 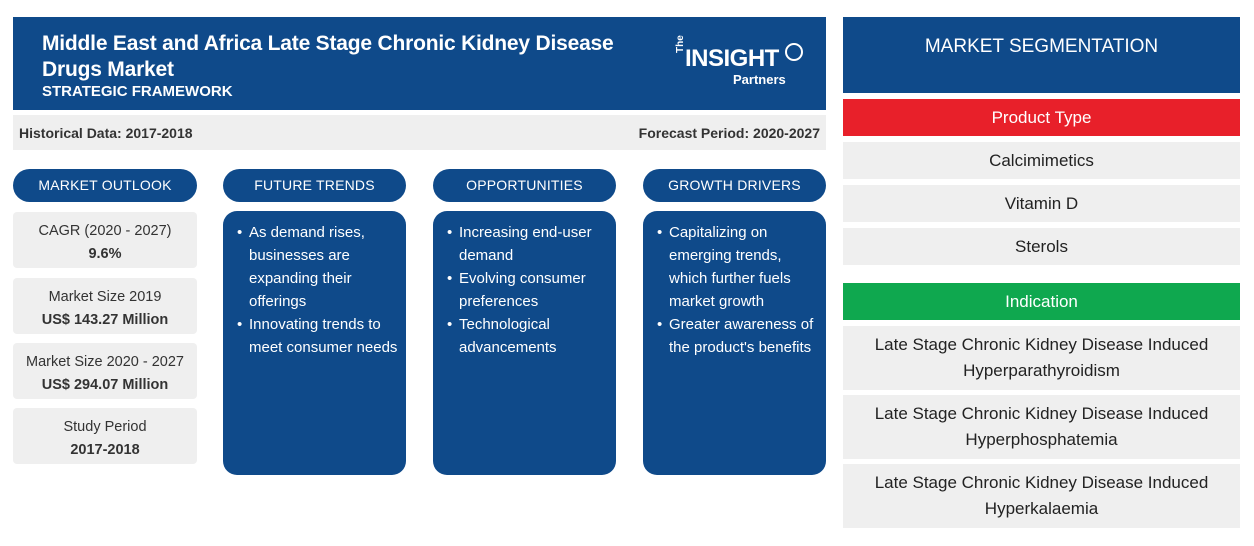 What do you see at coordinates (105, 320) in the screenshot?
I see `stat-value: US$ 143.27 Million` at bounding box center [105, 320].